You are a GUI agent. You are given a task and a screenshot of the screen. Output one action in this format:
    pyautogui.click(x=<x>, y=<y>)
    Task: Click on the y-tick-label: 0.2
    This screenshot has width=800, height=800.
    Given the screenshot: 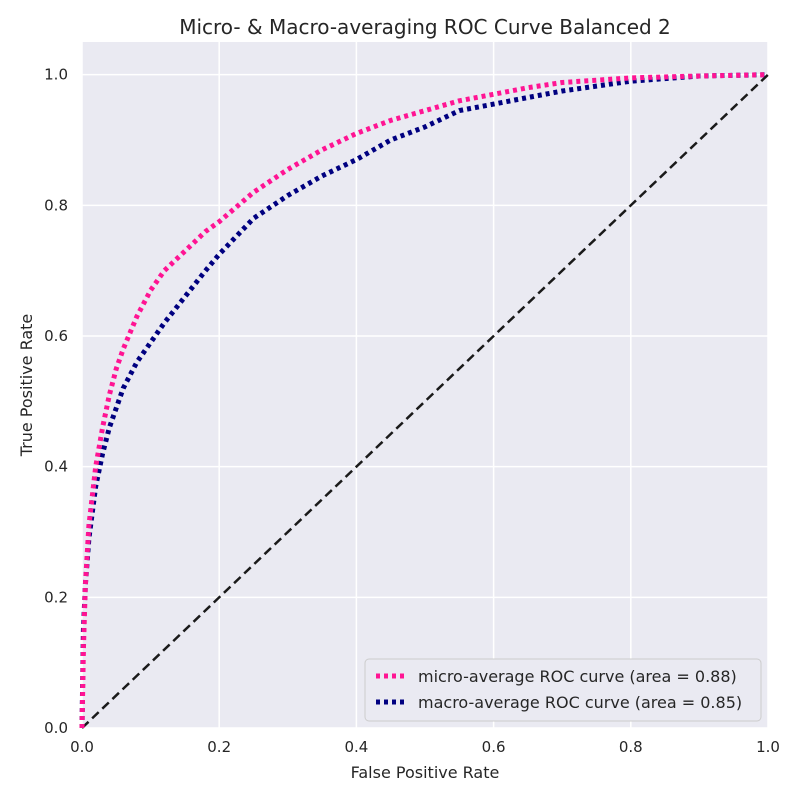 What is the action you would take?
    pyautogui.click(x=56, y=597)
    